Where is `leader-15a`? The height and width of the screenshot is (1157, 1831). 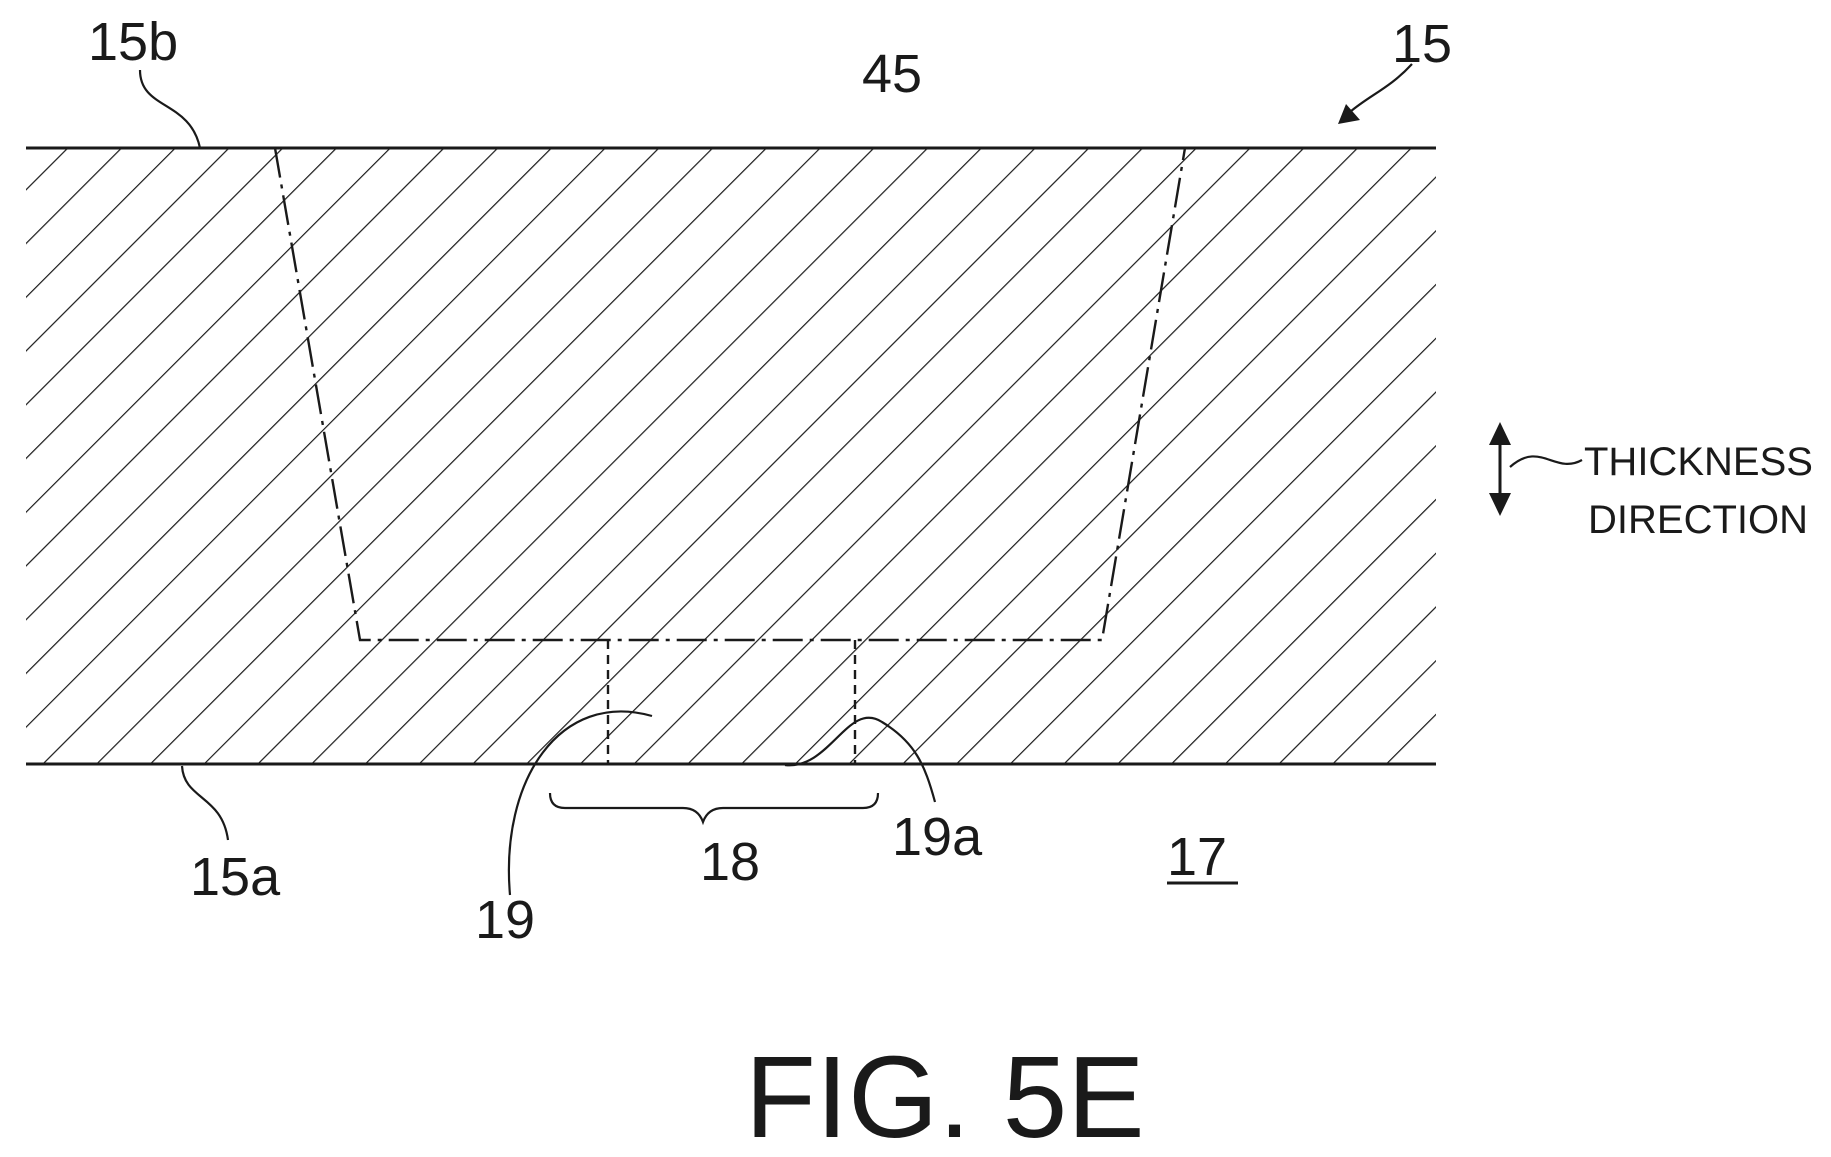 leader-15a is located at coordinates (205, 803).